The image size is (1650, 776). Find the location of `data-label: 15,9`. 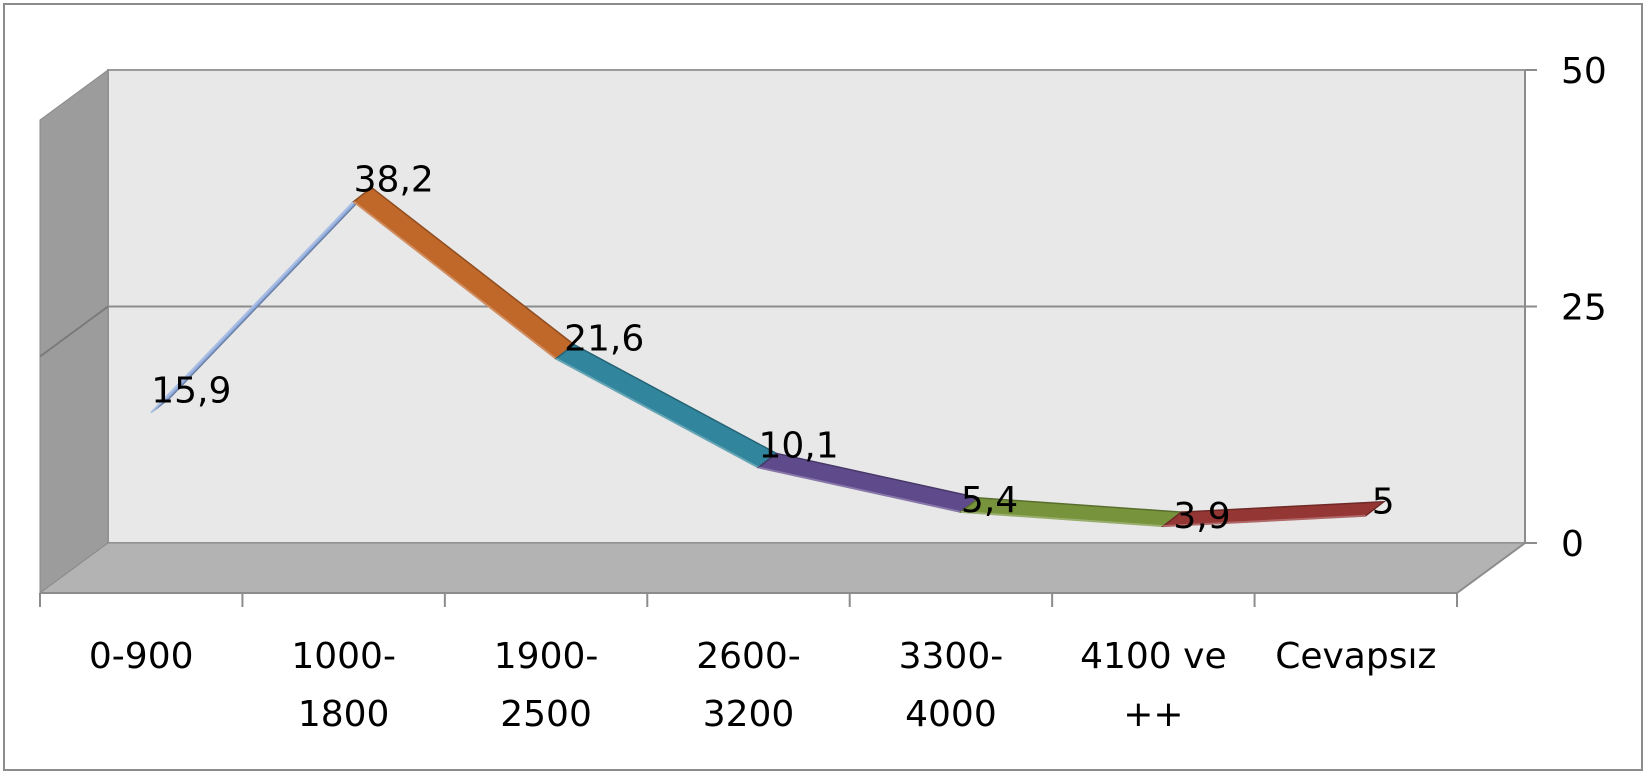

data-label: 15,9 is located at coordinates (191, 391).